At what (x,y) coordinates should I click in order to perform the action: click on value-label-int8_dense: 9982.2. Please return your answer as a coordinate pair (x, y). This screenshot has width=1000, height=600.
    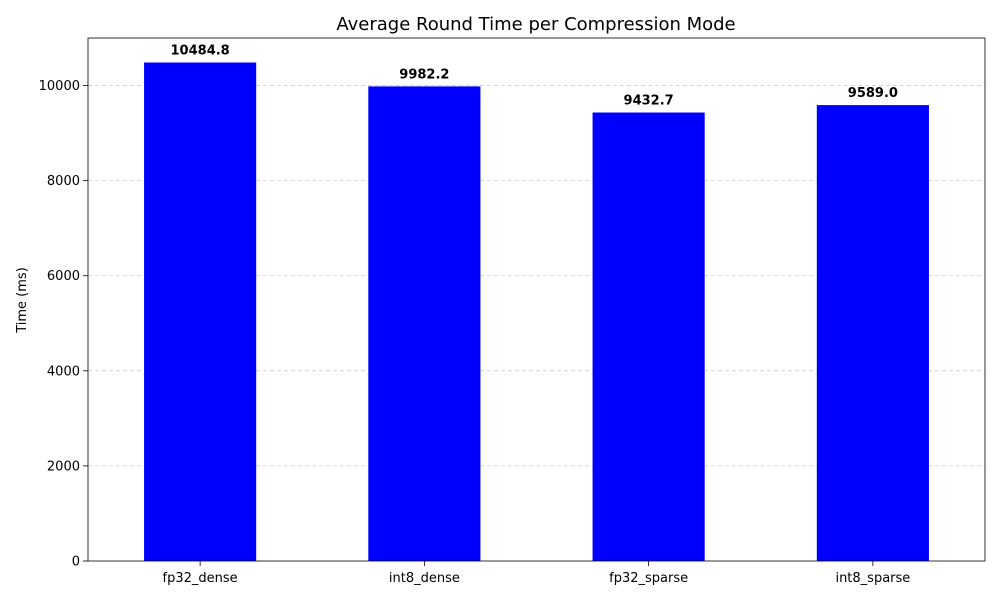
    Looking at the image, I should click on (424, 74).